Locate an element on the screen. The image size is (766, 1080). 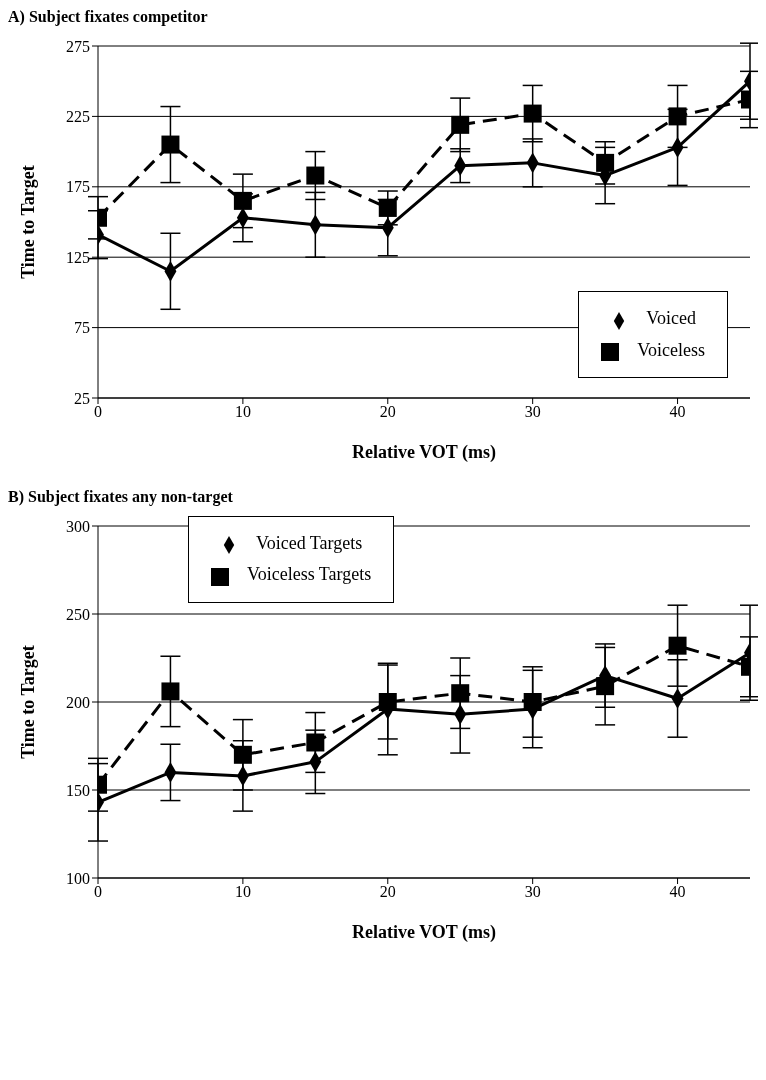
legend-label: Voiced is located at coordinates (671, 318).